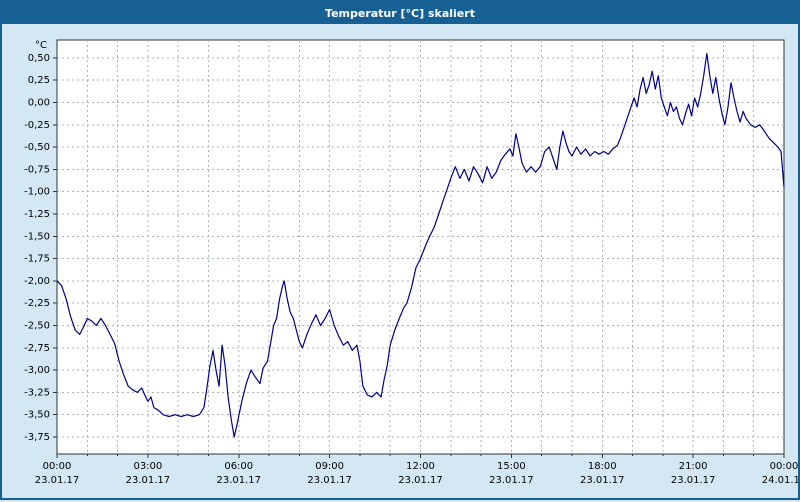 This screenshot has height=502, width=800. What do you see at coordinates (37, 348) in the screenshot?
I see `y-tick-label: -2,75` at bounding box center [37, 348].